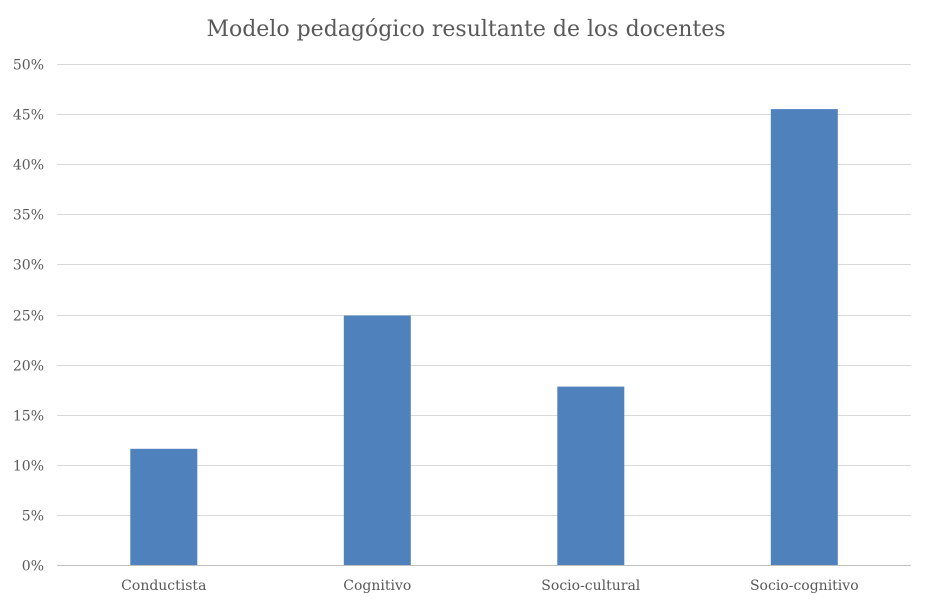 This screenshot has width=931, height=606. I want to click on y-axis-tick-labels: 0% 5% 10% 15% 20% 25% 30% 35% 40% 45% 50%, so click(28, 316).